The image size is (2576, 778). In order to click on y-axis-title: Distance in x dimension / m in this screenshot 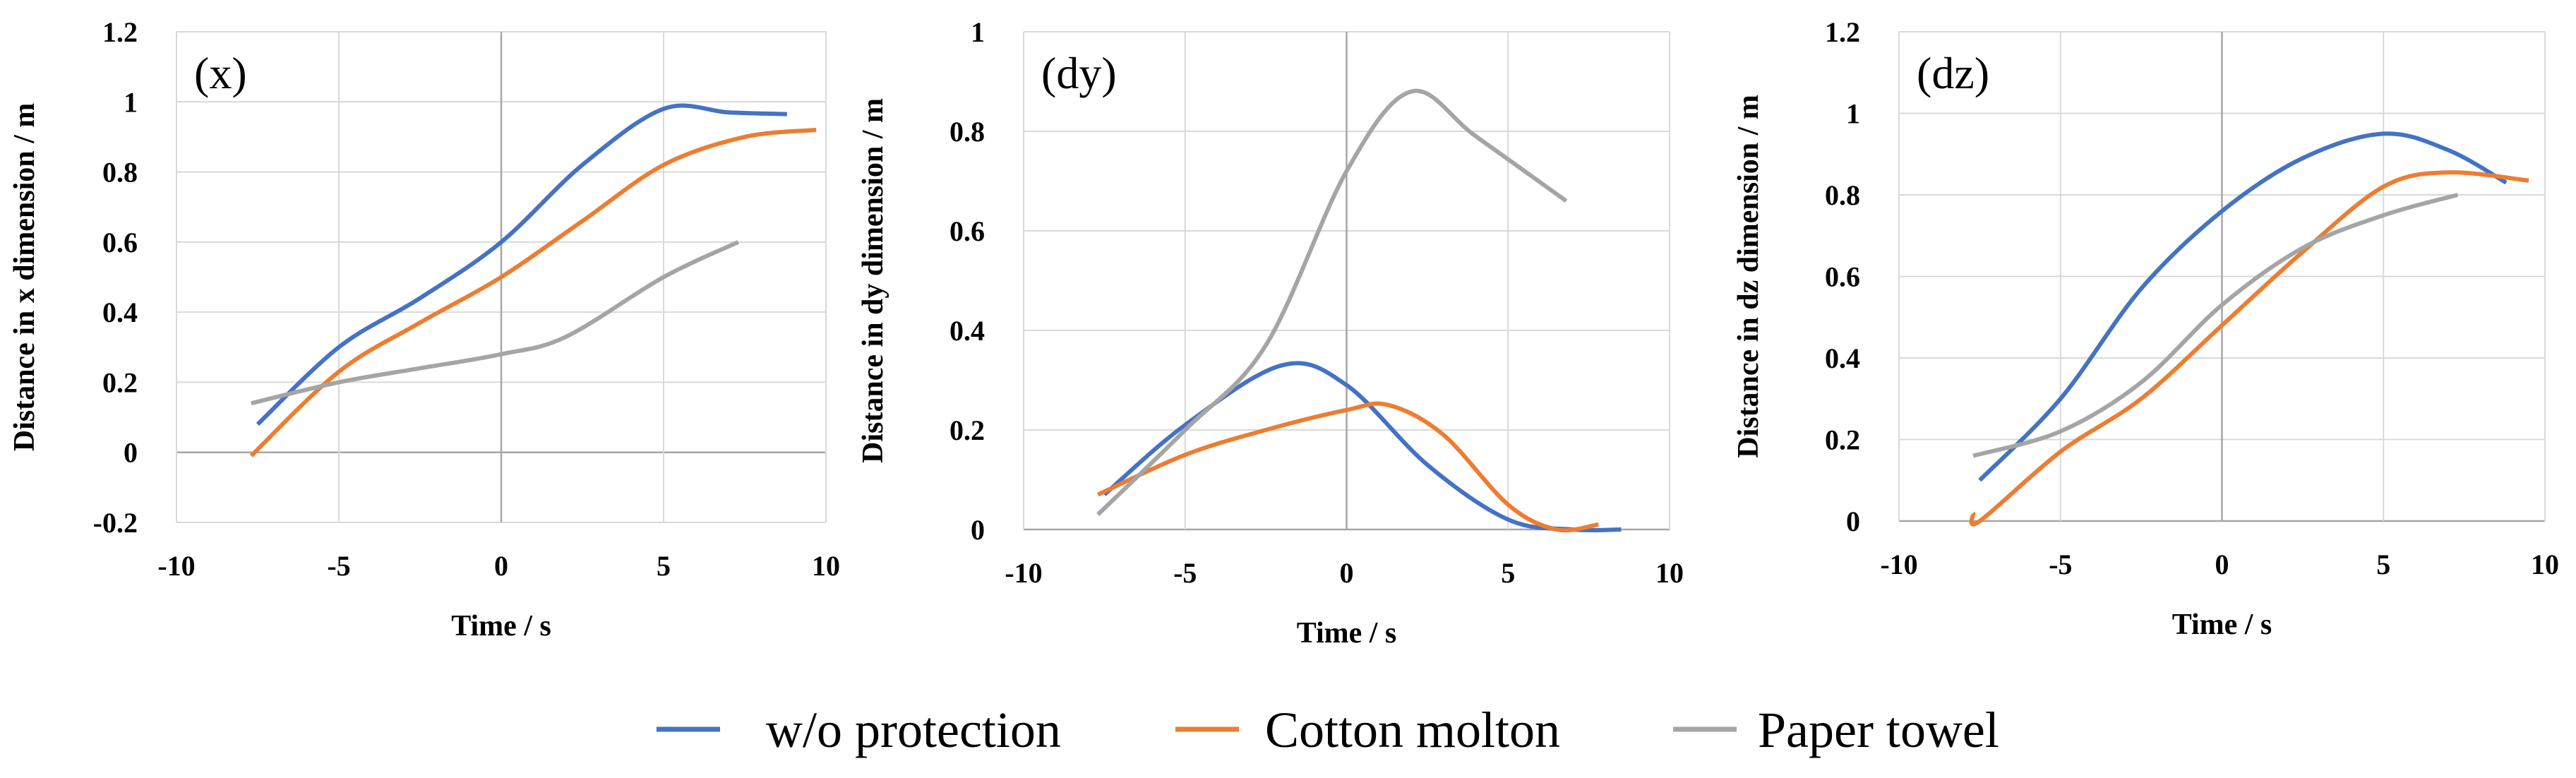, I will do `click(24, 277)`.